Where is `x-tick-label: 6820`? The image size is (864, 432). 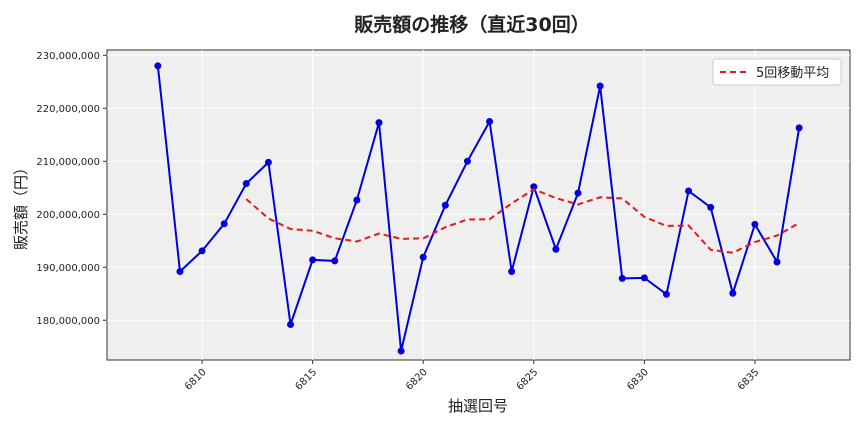
x-tick-label: 6820 is located at coordinates (417, 380).